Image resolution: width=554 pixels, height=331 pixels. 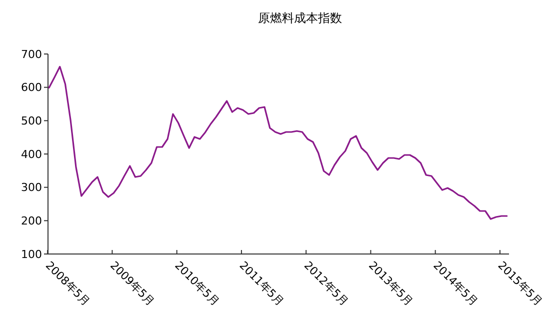 I want to click on chart-title: 原燃料成本指数, so click(x=300, y=18).